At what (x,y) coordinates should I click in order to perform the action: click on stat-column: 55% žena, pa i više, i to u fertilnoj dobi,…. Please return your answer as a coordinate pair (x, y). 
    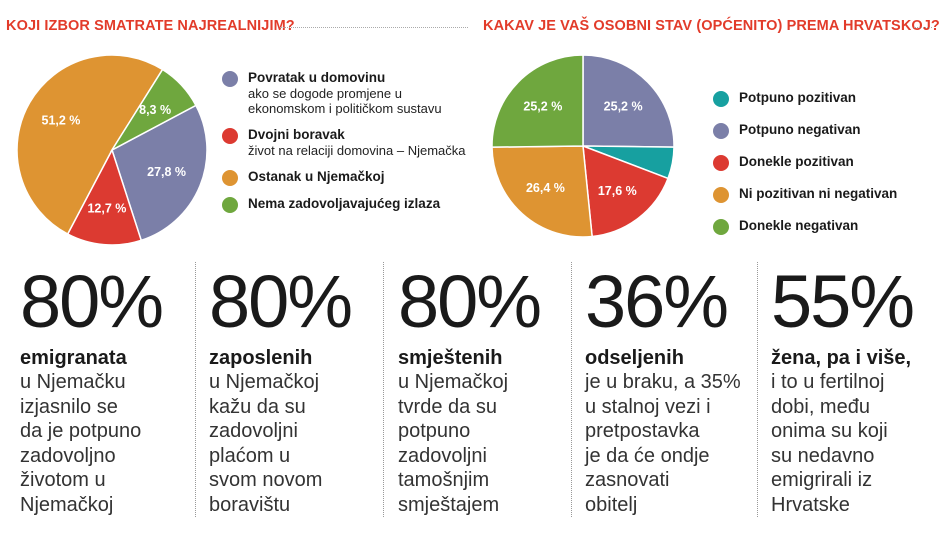
    Looking at the image, I should click on (843, 396).